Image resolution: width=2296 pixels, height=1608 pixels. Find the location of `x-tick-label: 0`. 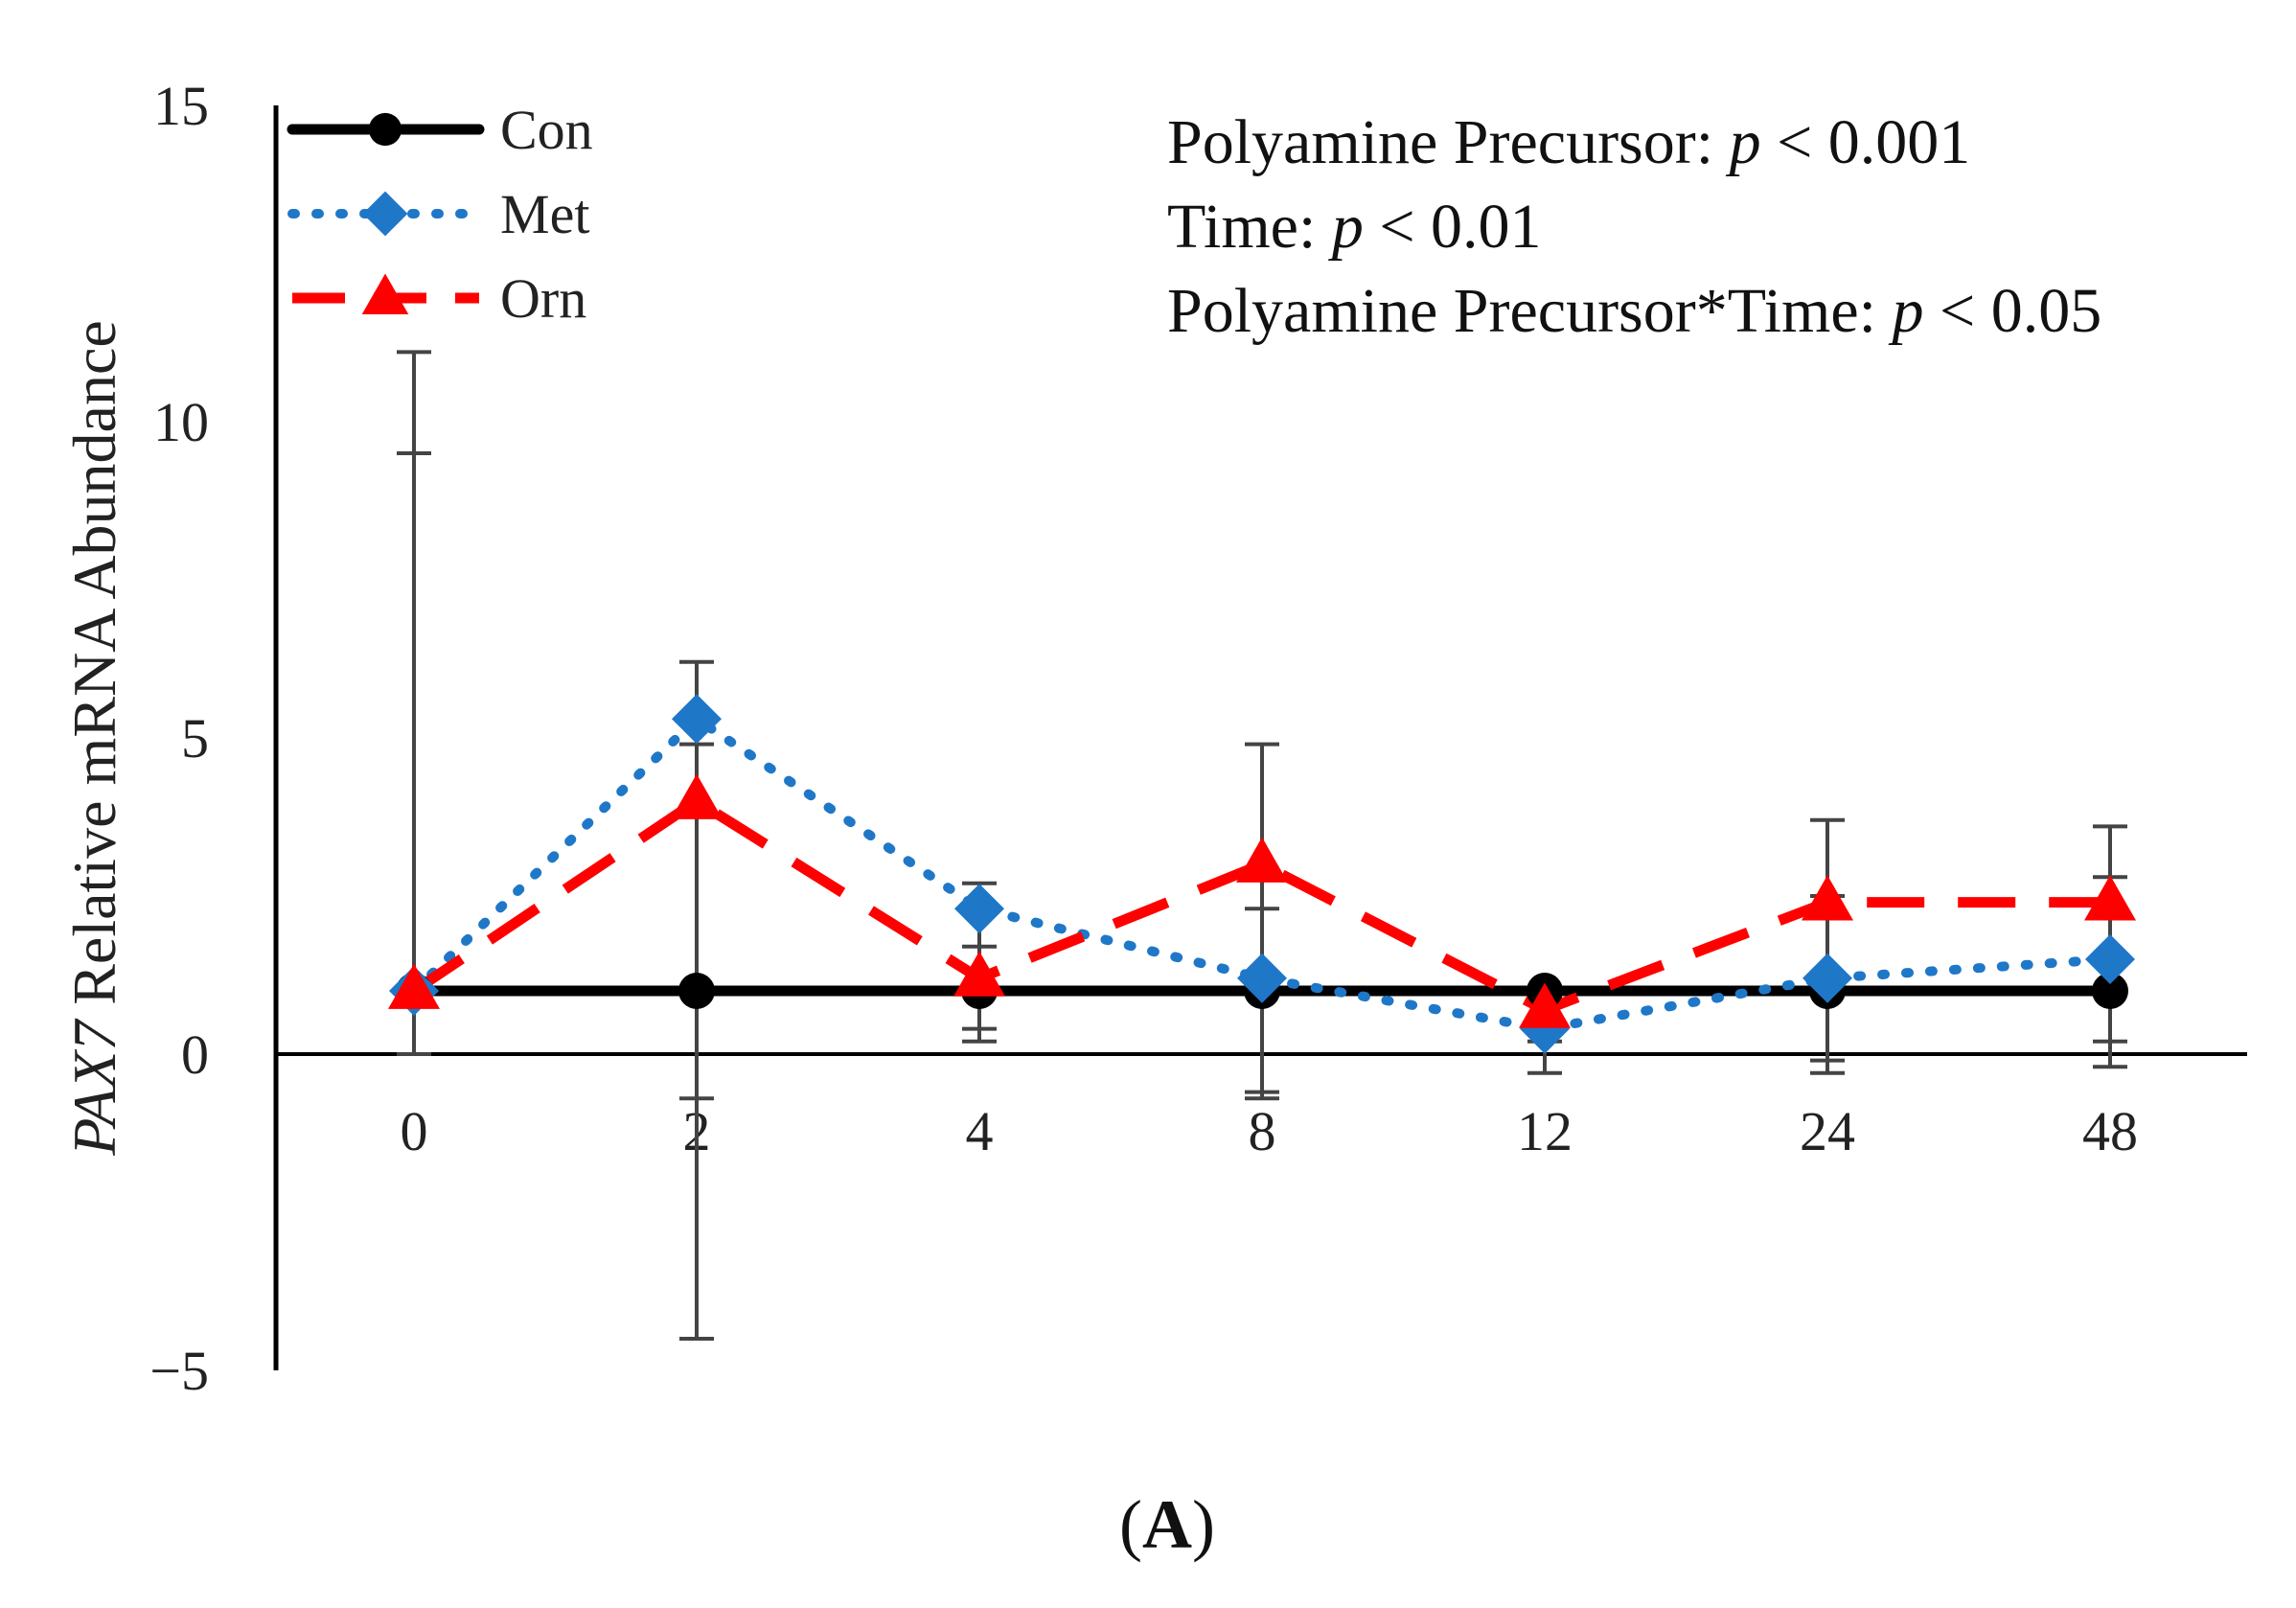

x-tick-label: 0 is located at coordinates (414, 1131).